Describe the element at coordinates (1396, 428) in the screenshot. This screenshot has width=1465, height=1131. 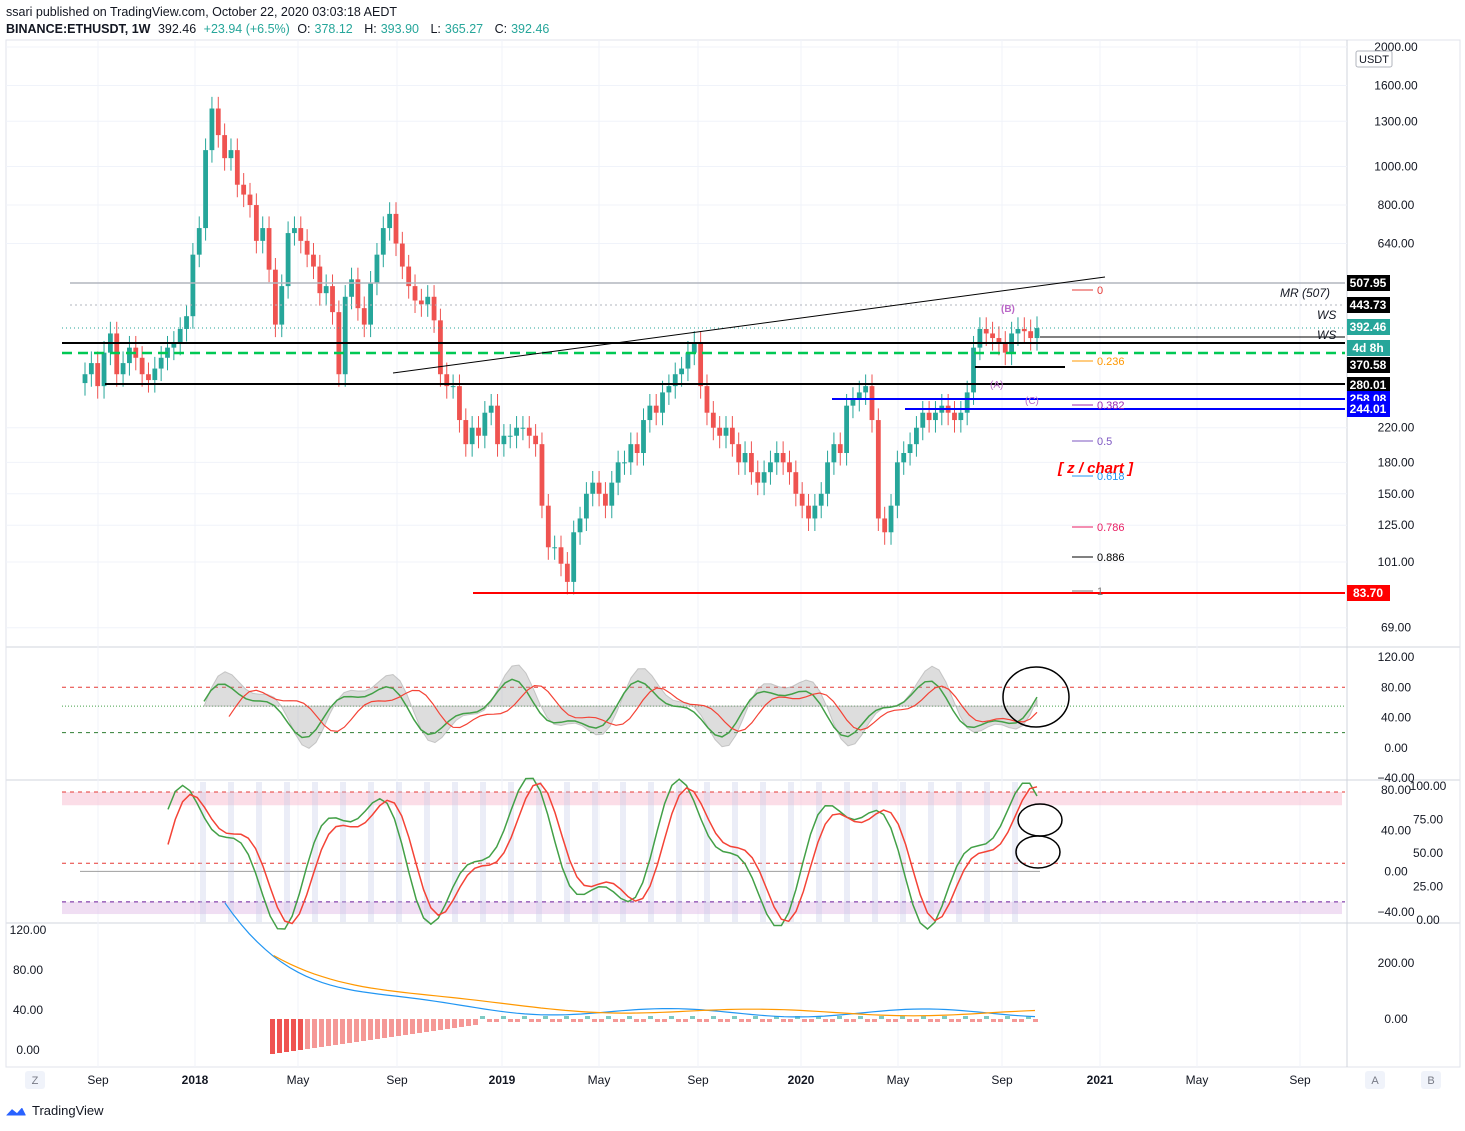
I see `y-tick-label: 220.00` at that location.